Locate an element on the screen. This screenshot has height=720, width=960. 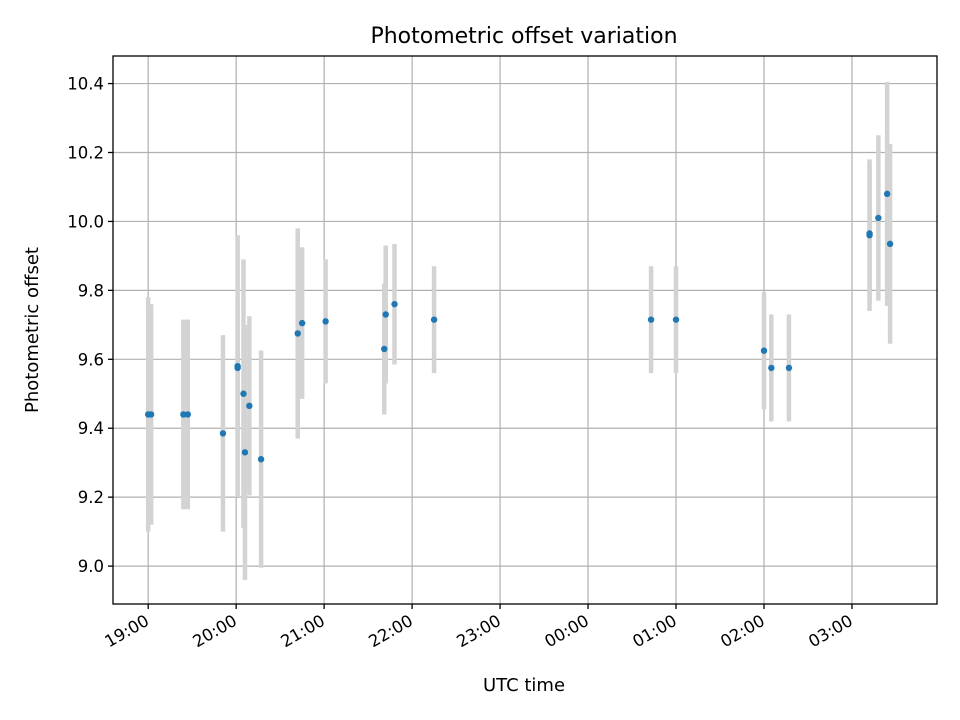
x-tick-label: 23:00 is located at coordinates (478, 631).